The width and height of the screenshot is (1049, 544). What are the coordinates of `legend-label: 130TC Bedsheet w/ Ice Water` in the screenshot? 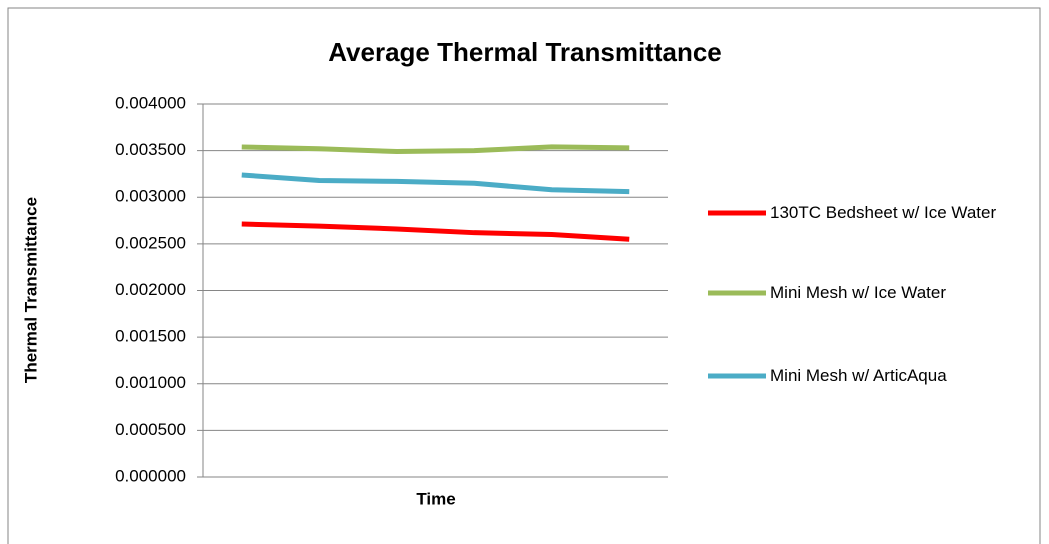 It's located at (883, 212).